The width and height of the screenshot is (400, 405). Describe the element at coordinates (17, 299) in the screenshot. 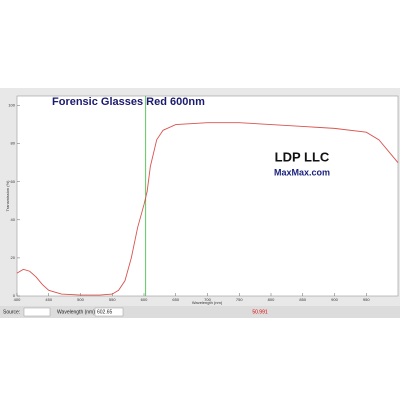

I see `x-tick-label: 400` at that location.